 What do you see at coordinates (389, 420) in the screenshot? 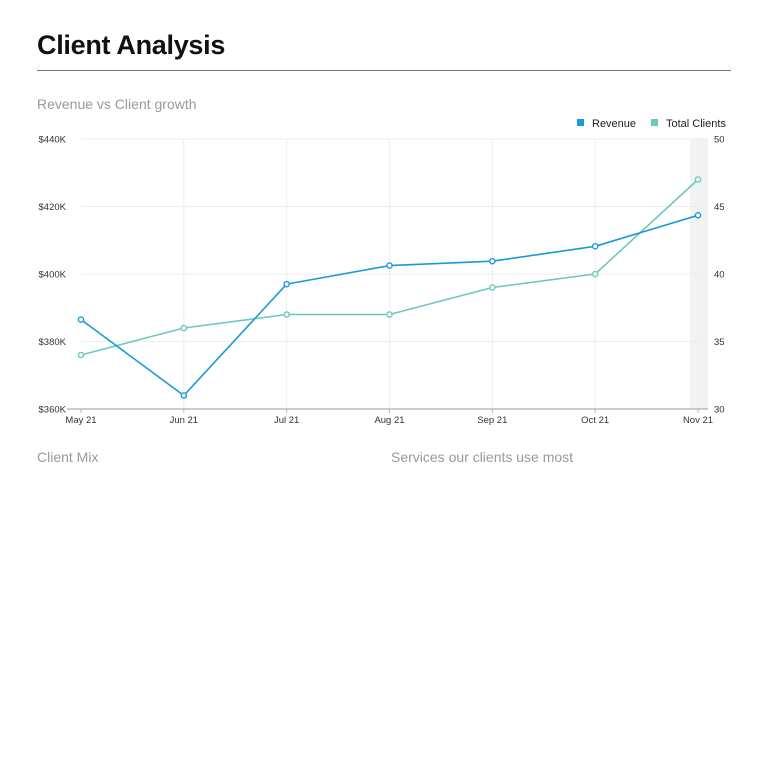
I see `x-tick-label: Aug 21` at bounding box center [389, 420].